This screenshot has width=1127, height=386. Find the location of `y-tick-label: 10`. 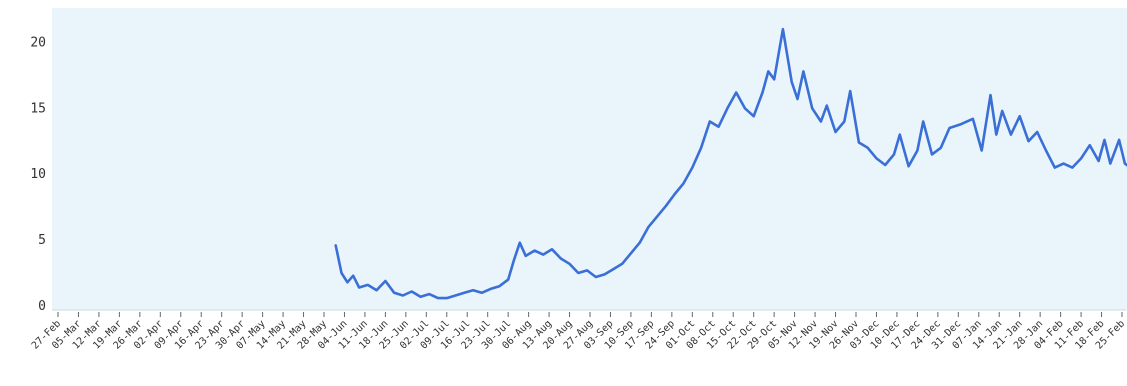

y-tick-label: 10 is located at coordinates (38, 174).